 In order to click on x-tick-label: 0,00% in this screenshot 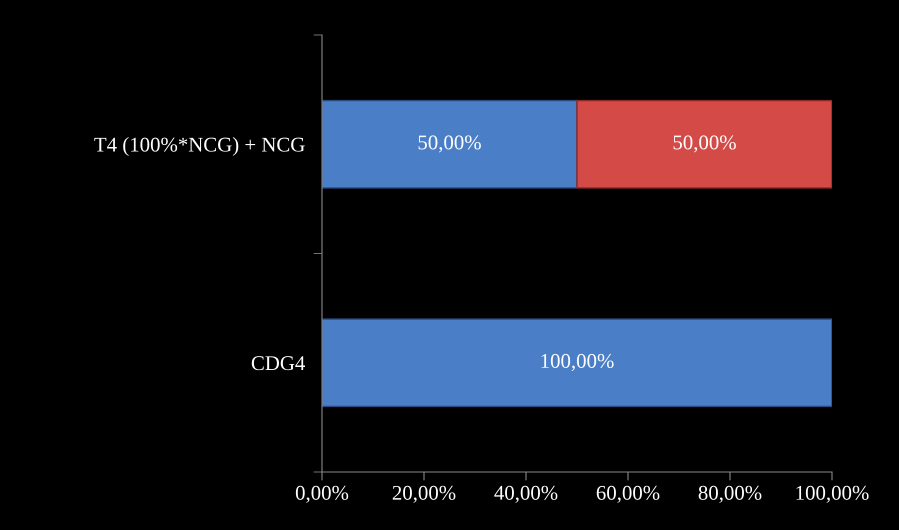, I will do `click(322, 494)`.